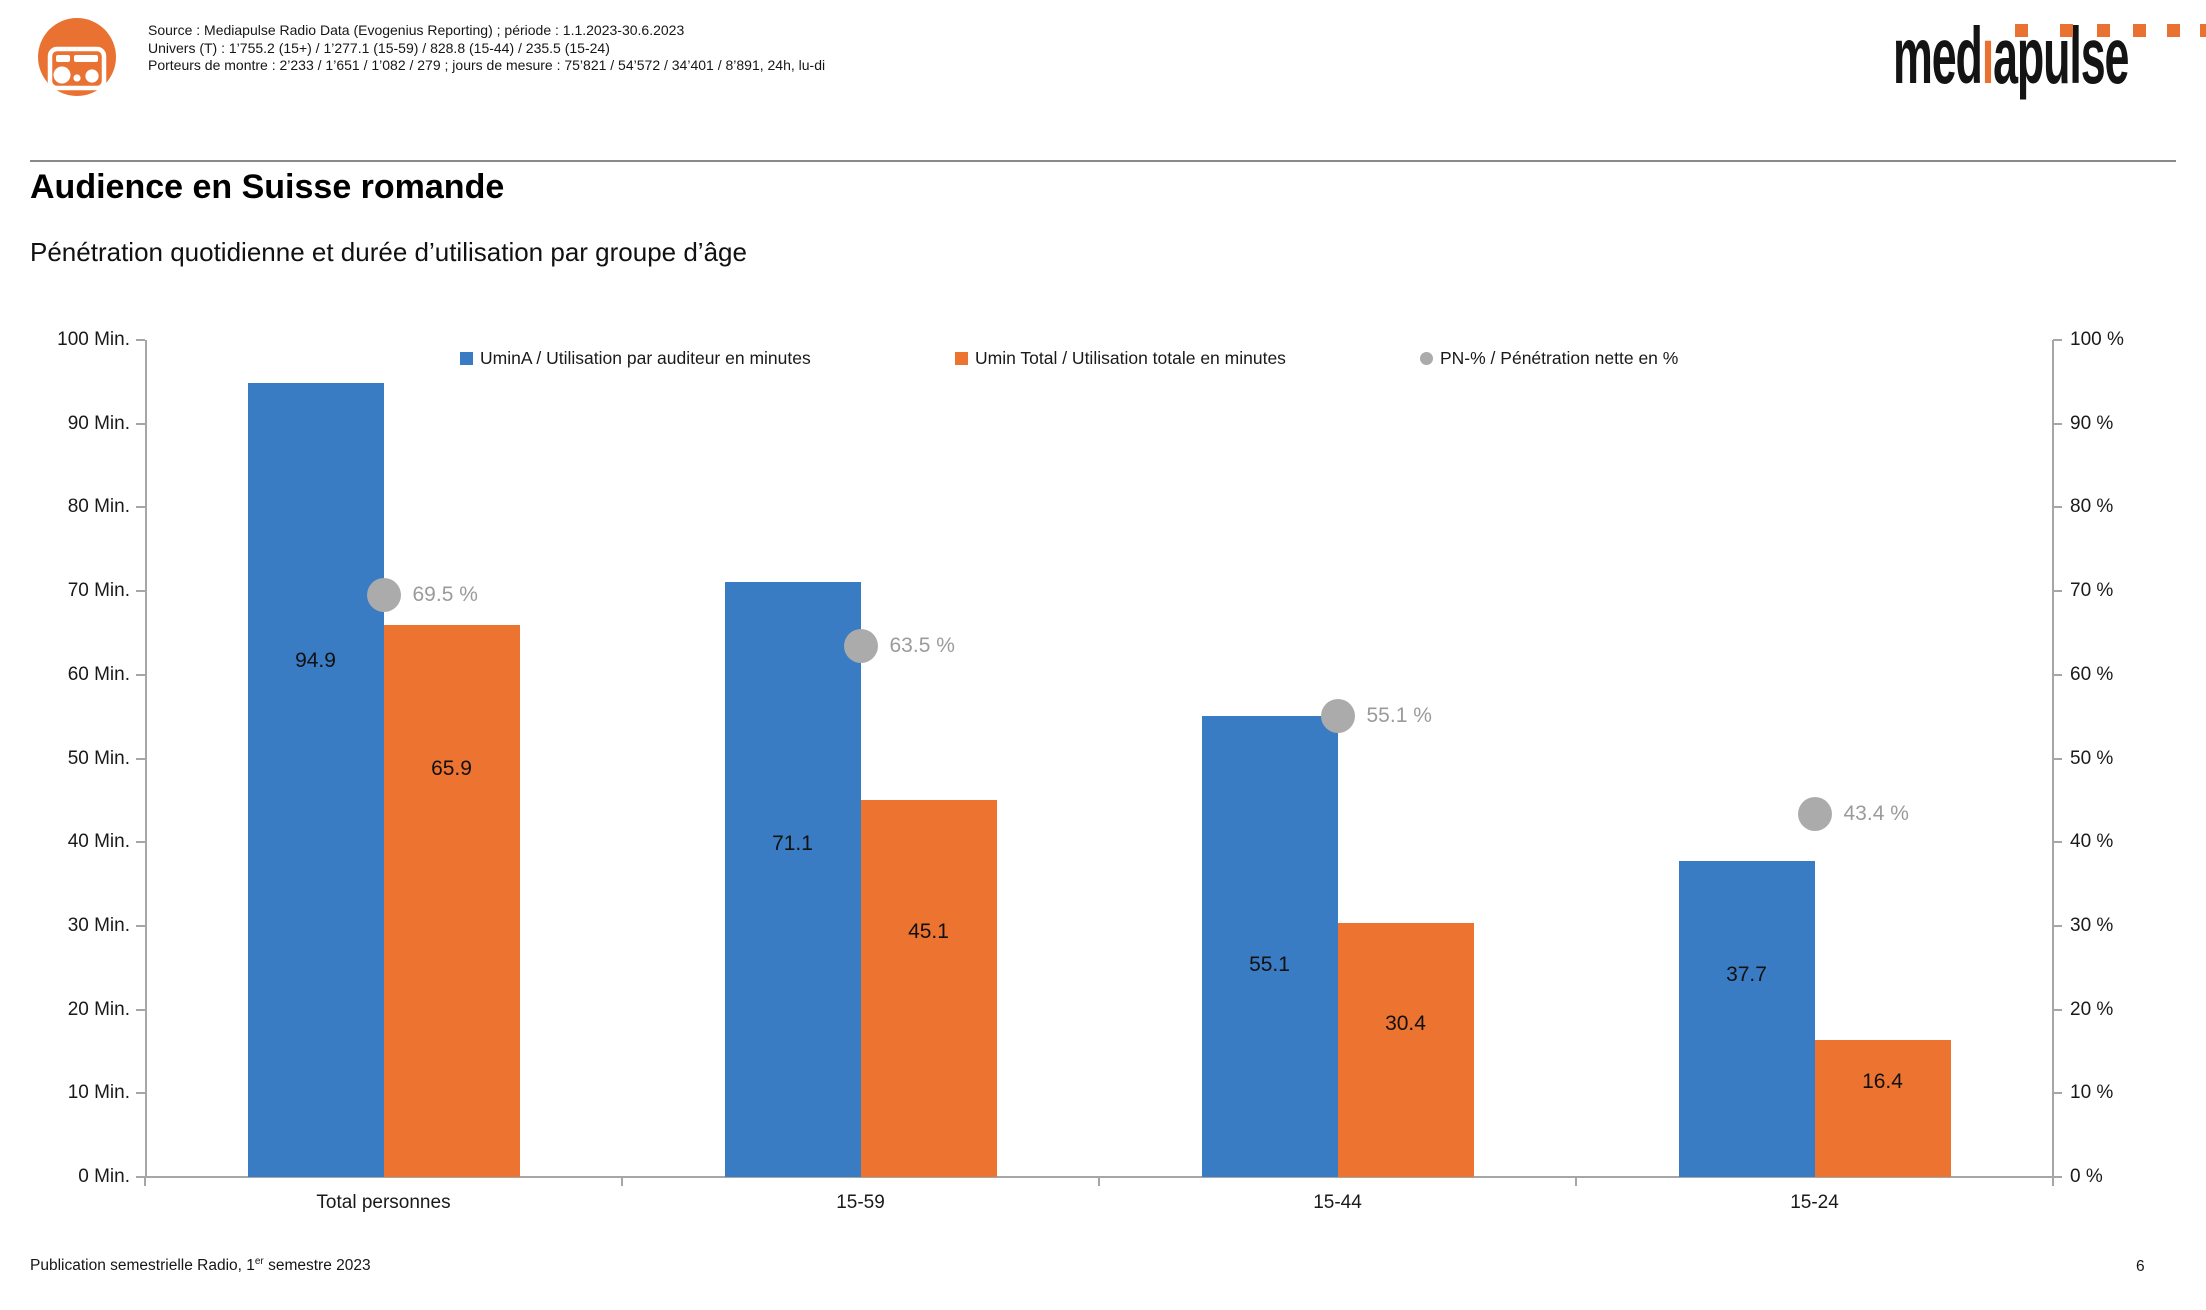  Describe the element at coordinates (2092, 591) in the screenshot. I see `right-axis-tick-label: 70 %` at that location.